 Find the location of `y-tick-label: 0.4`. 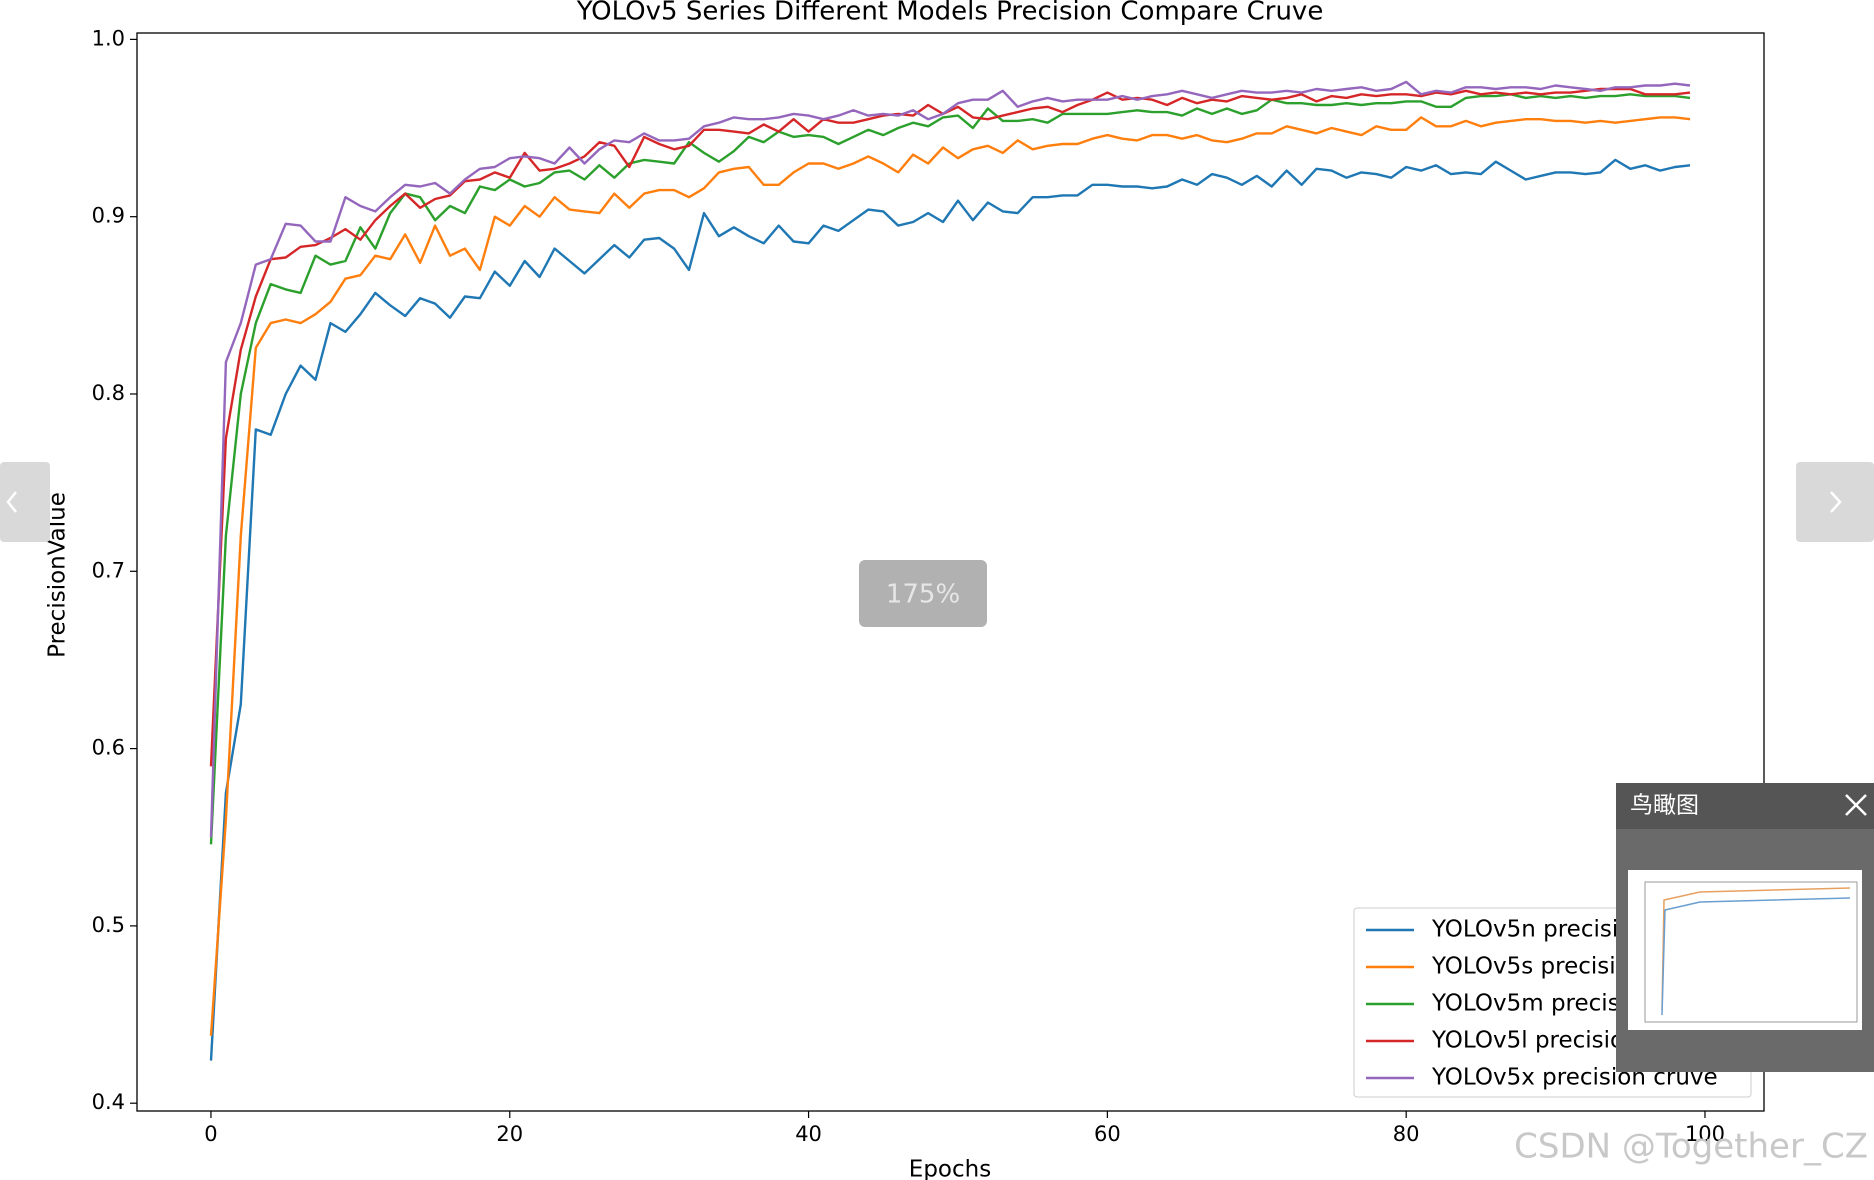

y-tick-label: 0.4 is located at coordinates (108, 1102).